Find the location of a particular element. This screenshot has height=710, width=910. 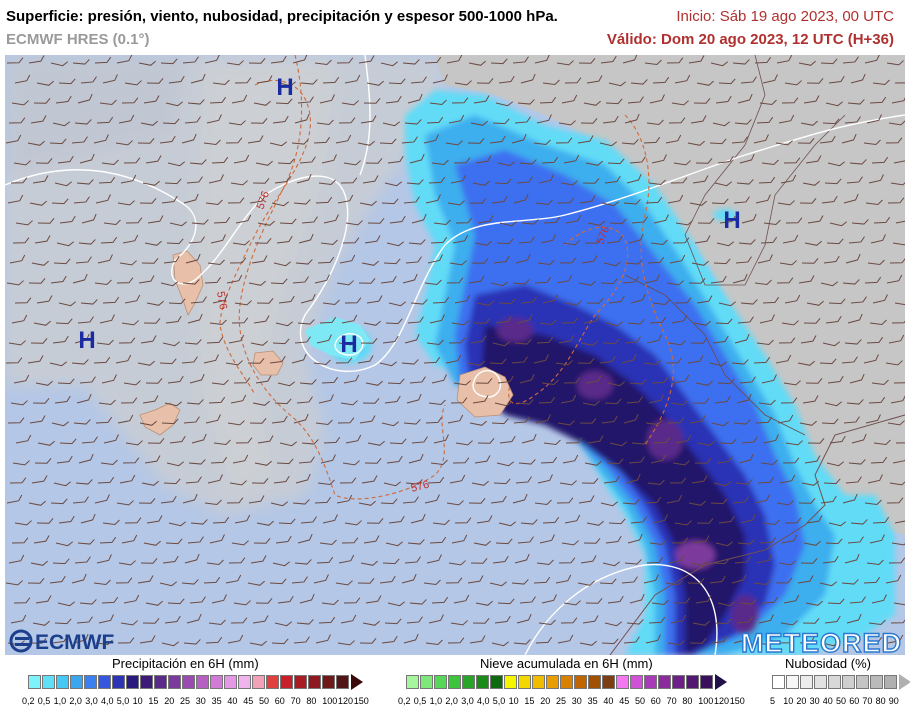

cloud-legend-arrow-icon is located at coordinates (904, 682).